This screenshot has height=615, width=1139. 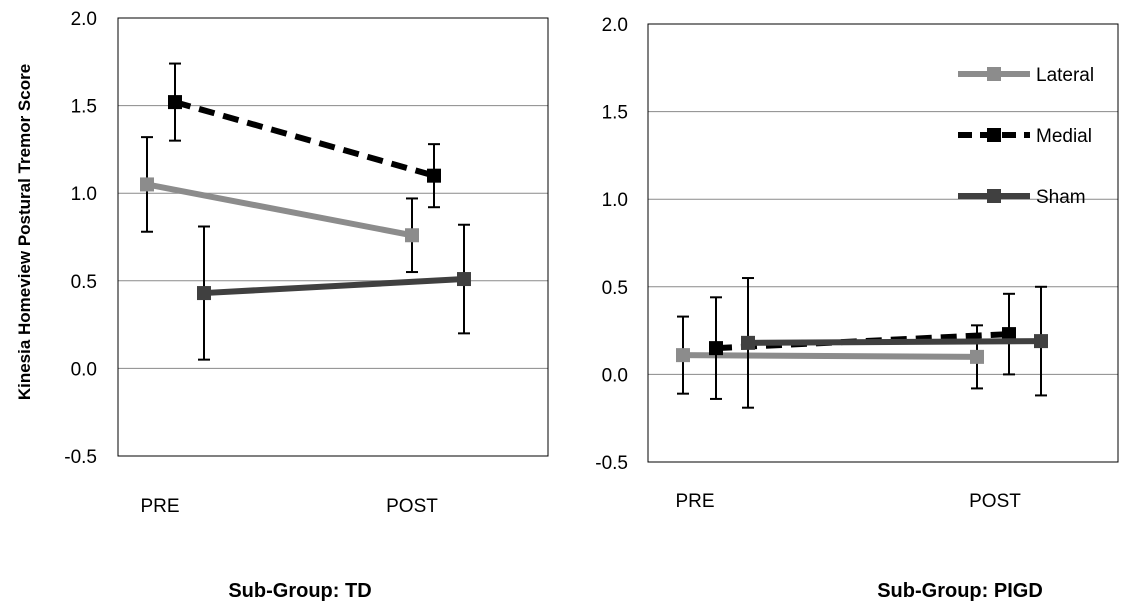 What do you see at coordinates (1061, 197) in the screenshot?
I see `legend-label: Sham` at bounding box center [1061, 197].